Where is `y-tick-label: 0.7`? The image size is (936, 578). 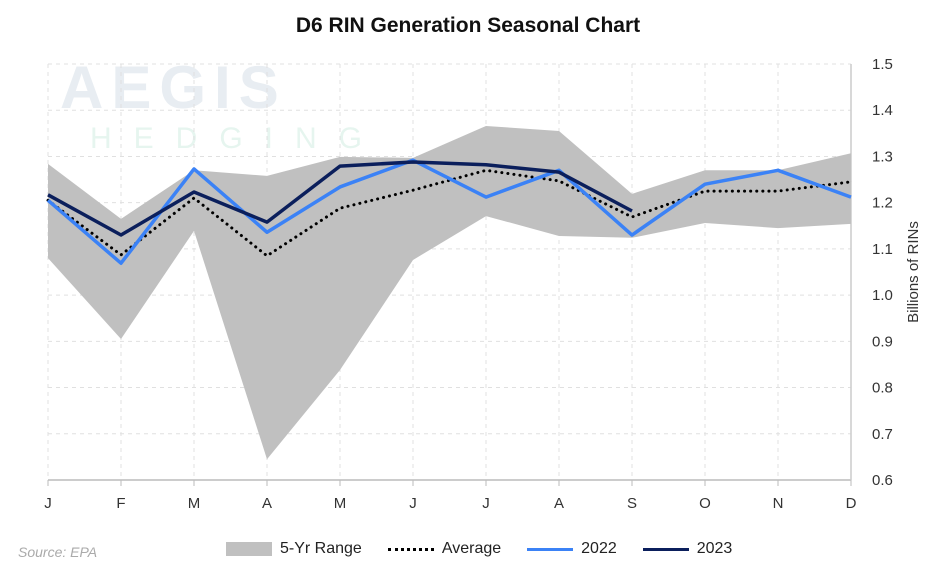
y-tick-label: 0.7 is located at coordinates (882, 434).